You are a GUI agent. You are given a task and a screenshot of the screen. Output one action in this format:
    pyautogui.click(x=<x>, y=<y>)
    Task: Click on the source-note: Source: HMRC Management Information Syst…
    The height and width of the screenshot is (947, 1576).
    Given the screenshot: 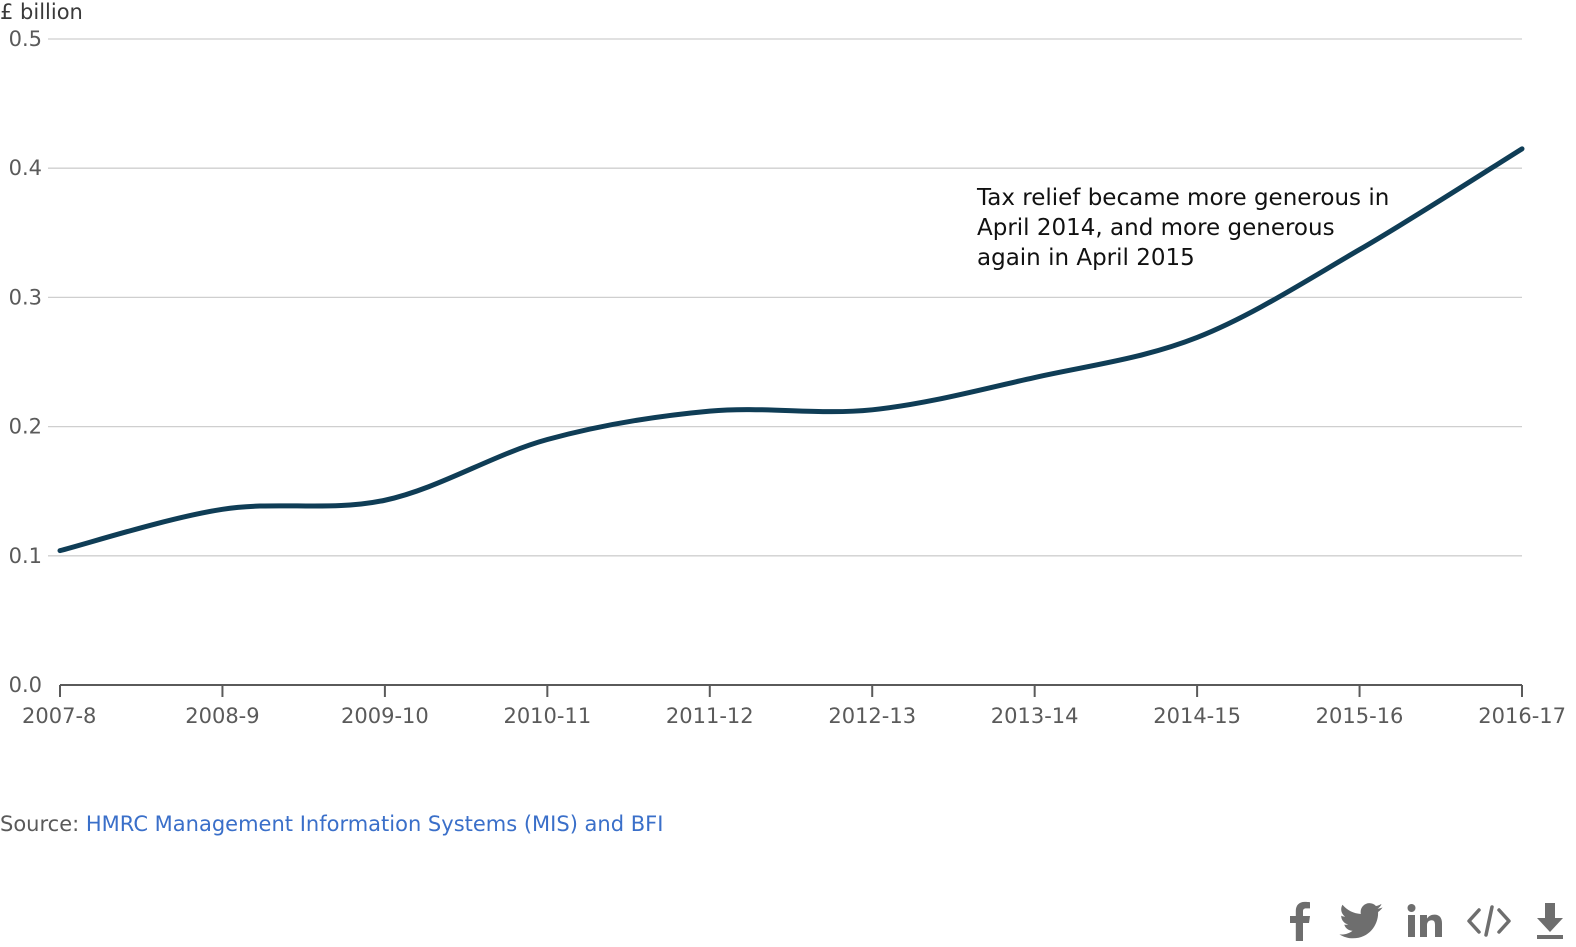 What is the action you would take?
    pyautogui.click(x=331, y=824)
    